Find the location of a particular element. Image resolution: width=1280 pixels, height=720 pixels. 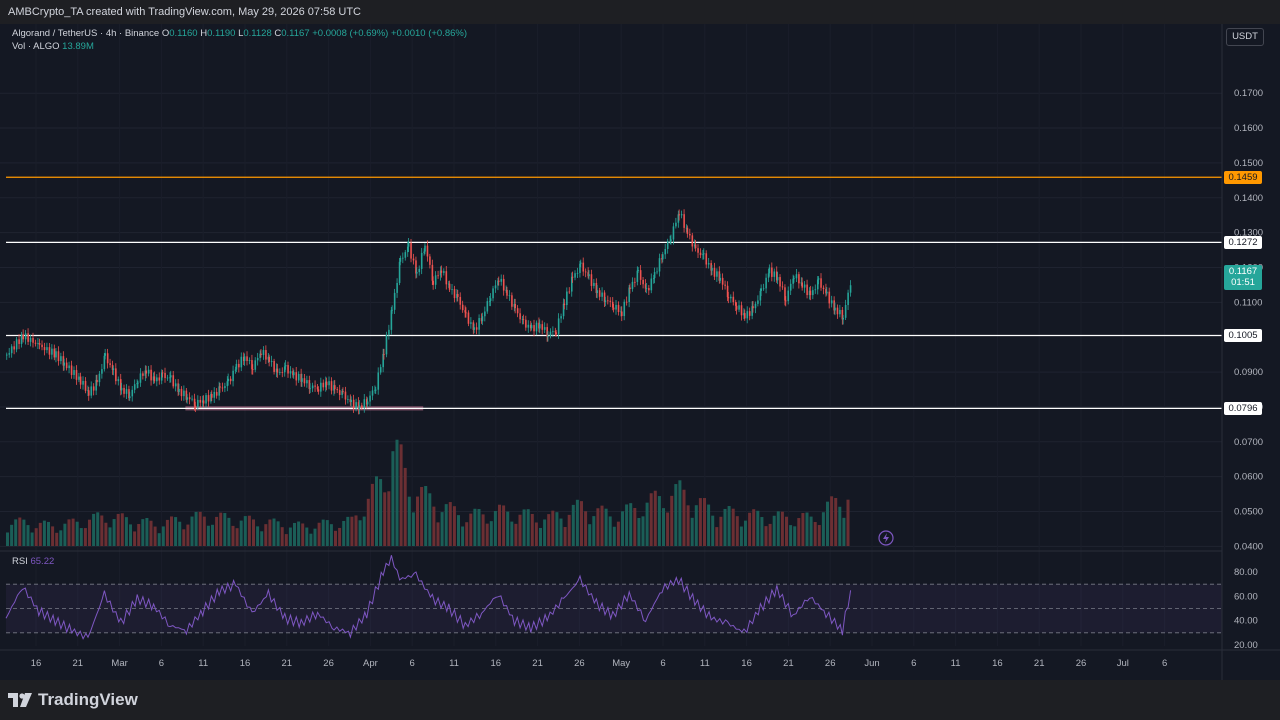

alert-bolt-icon is located at coordinates (886, 538).